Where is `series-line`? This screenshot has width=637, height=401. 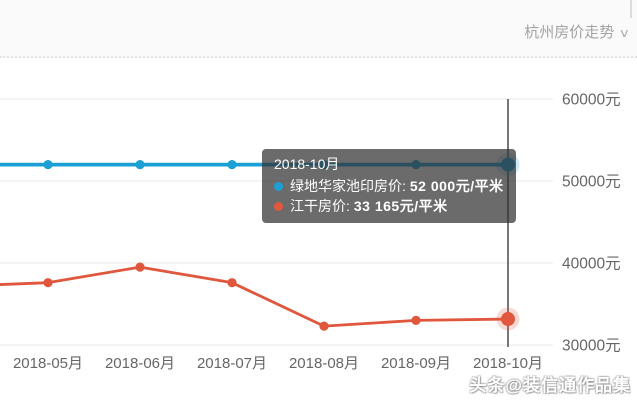 series-line is located at coordinates (255, 296).